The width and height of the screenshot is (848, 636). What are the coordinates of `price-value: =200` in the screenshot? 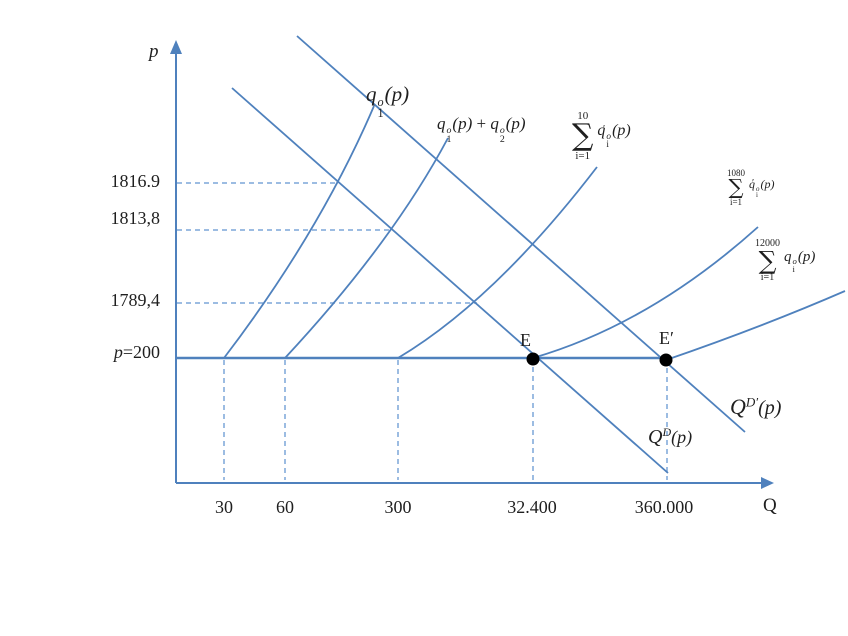 It's located at (141, 352).